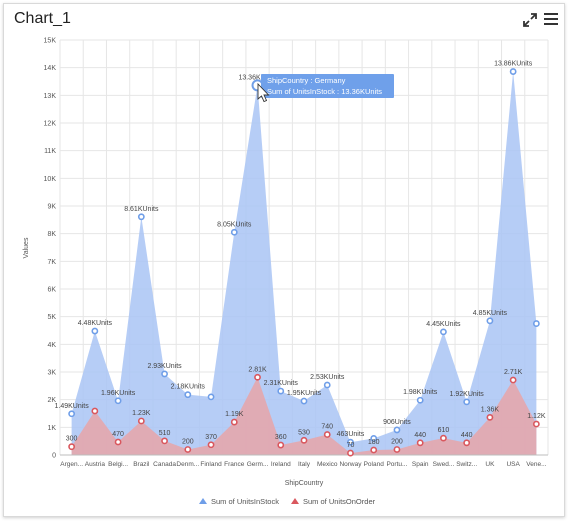 The height and width of the screenshot is (524, 571). Describe the element at coordinates (164, 366) in the screenshot. I see `data-label-instock: 2.93KUnits` at that location.